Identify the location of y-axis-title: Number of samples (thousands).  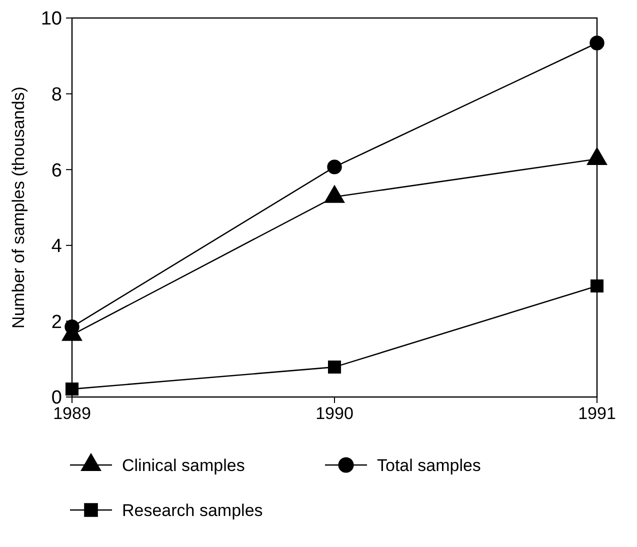
(18, 207).